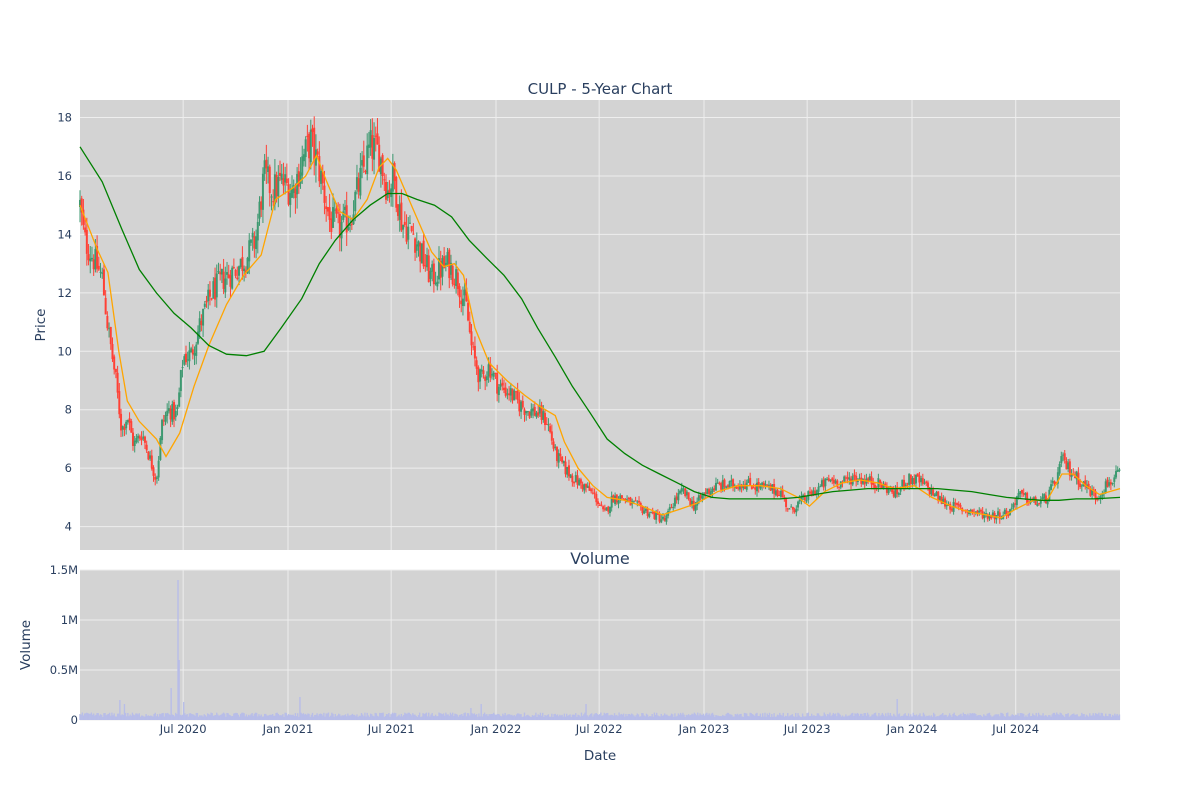  What do you see at coordinates (64, 176) in the screenshot?
I see `price-y-tick-label: 16` at bounding box center [64, 176].